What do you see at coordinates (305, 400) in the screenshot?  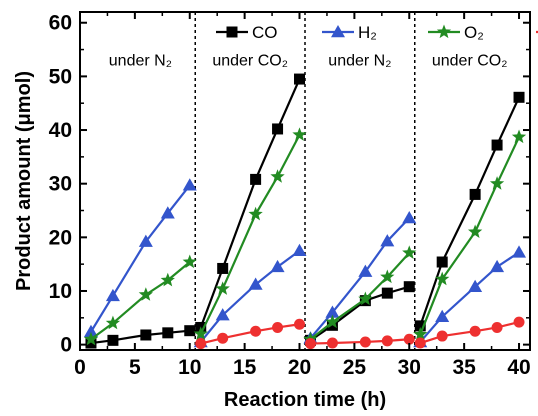 I see `x-axis-title: Reaction time (h)` at bounding box center [305, 400].